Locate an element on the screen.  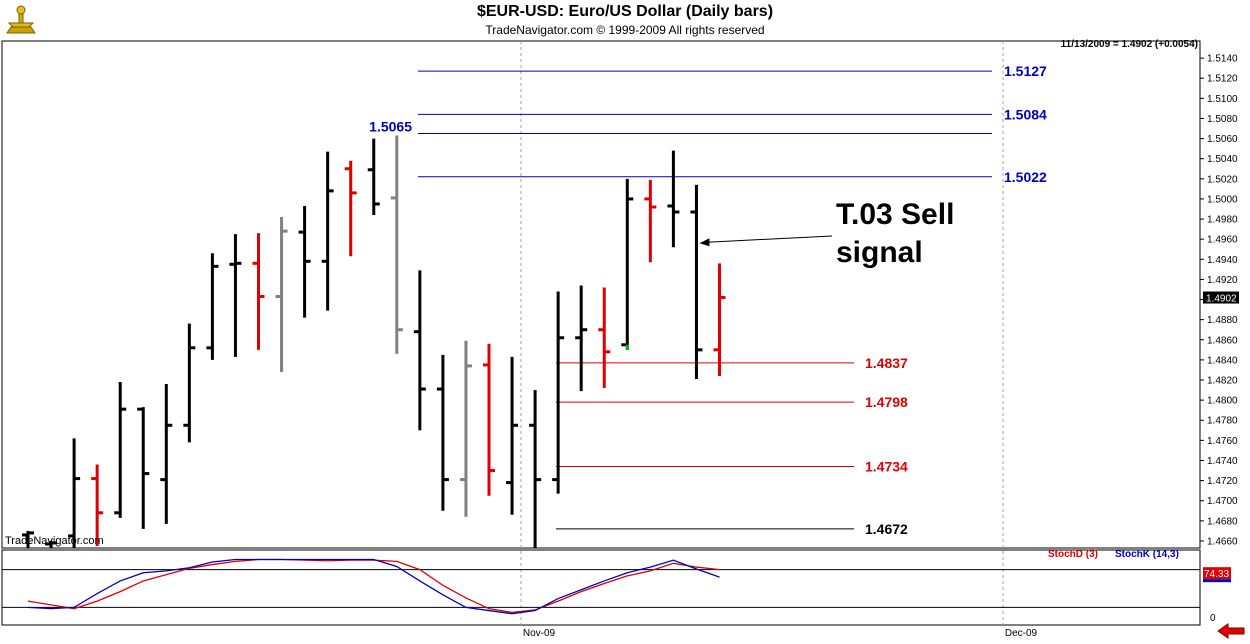
stoch-y-tick-label: 0 is located at coordinates (1213, 618).